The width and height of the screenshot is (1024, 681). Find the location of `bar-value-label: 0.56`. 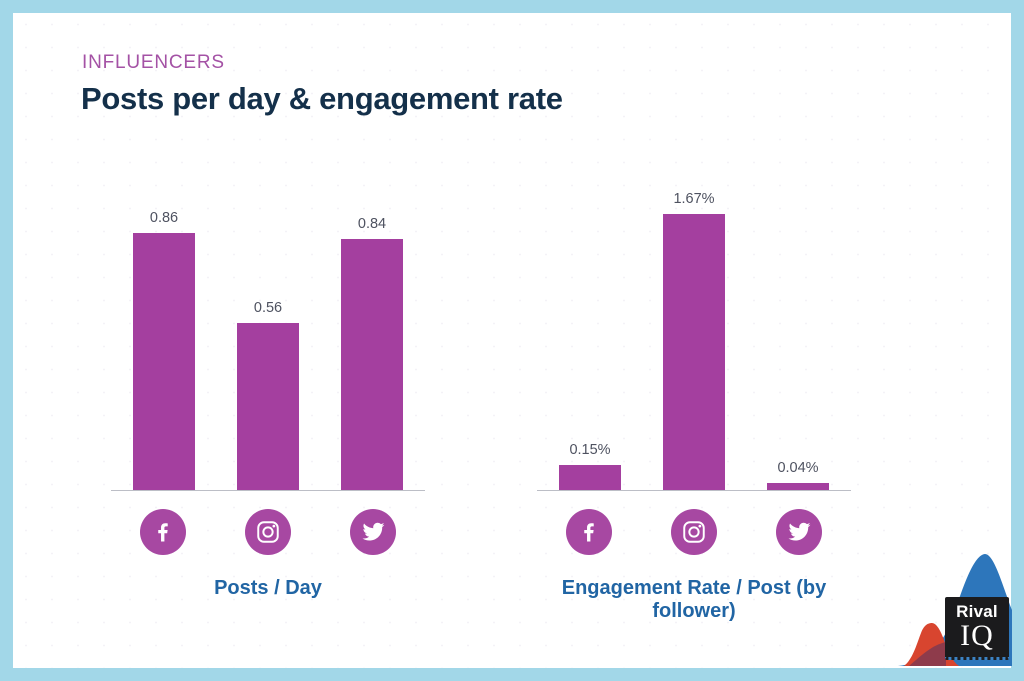

bar-value-label: 0.56 is located at coordinates (268, 308).